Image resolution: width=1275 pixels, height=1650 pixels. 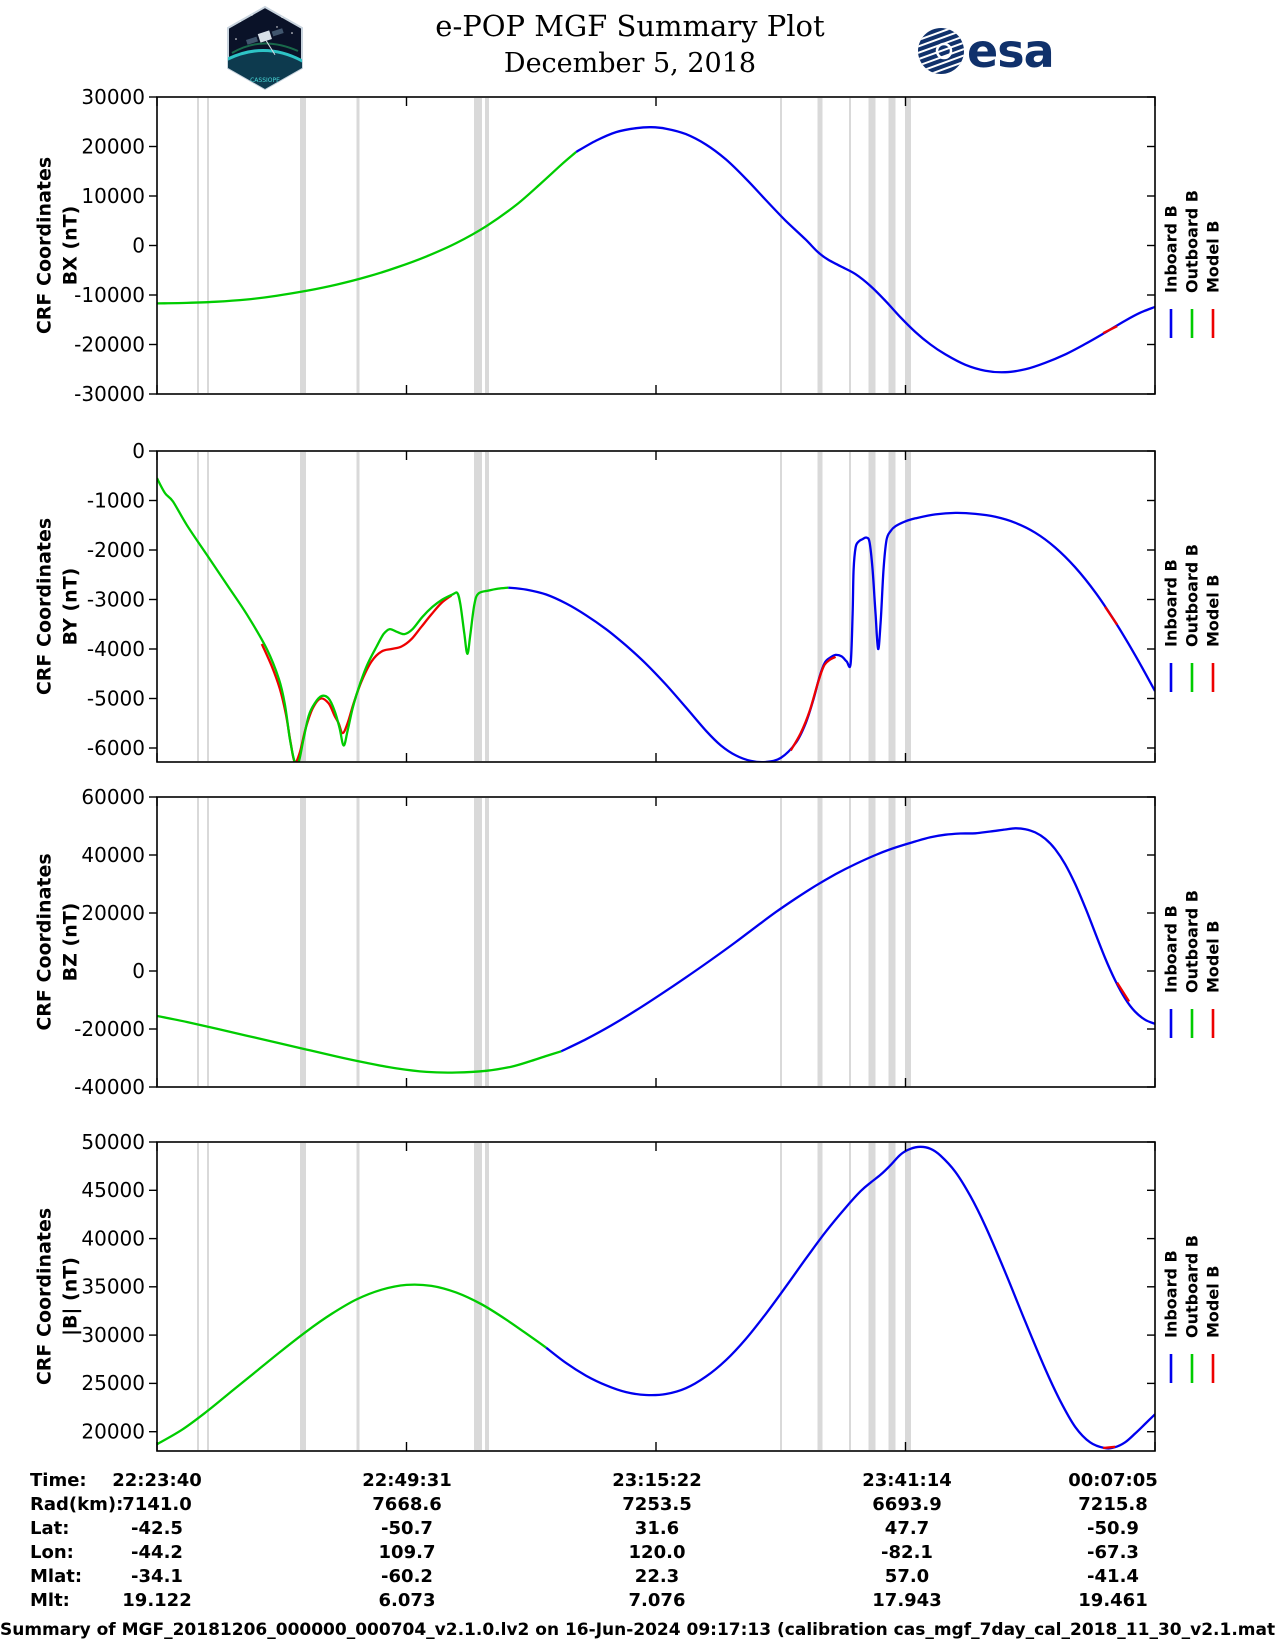 What do you see at coordinates (116, 599) in the screenshot?
I see `y-tick-label: -3000` at bounding box center [116, 599].